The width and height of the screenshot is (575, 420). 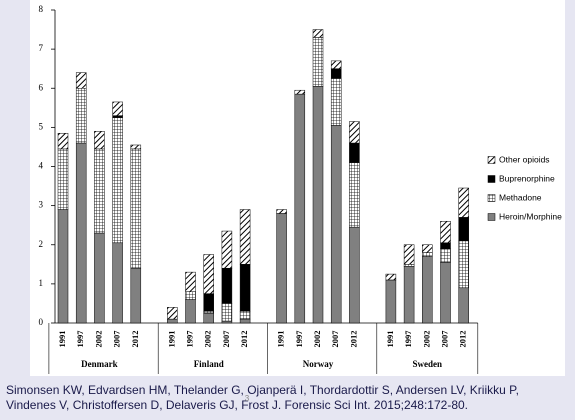 What do you see at coordinates (247, 398) in the screenshot?
I see `page-number: 3` at bounding box center [247, 398].